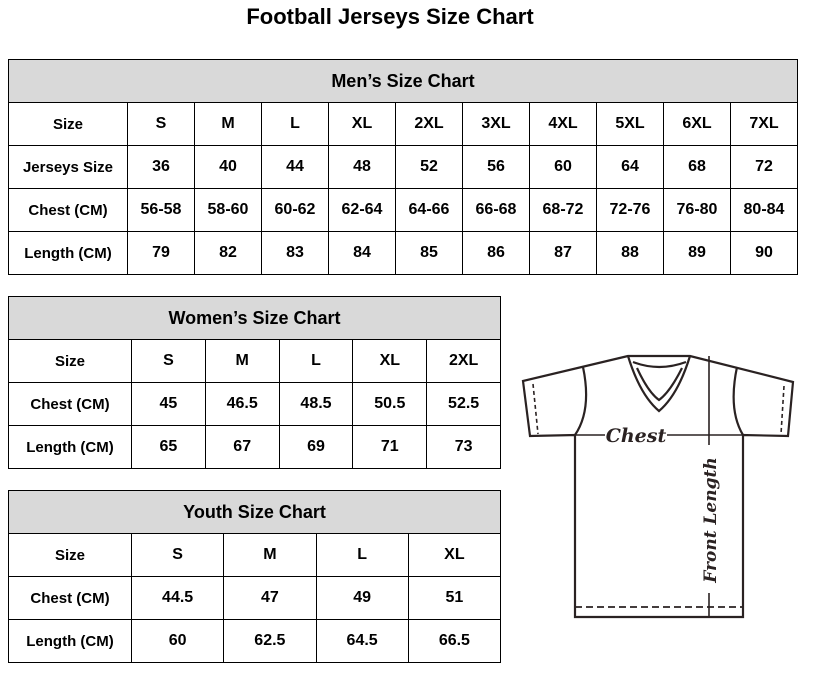 The height and width of the screenshot is (675, 816). I want to click on table-cell: 58-60, so click(228, 210).